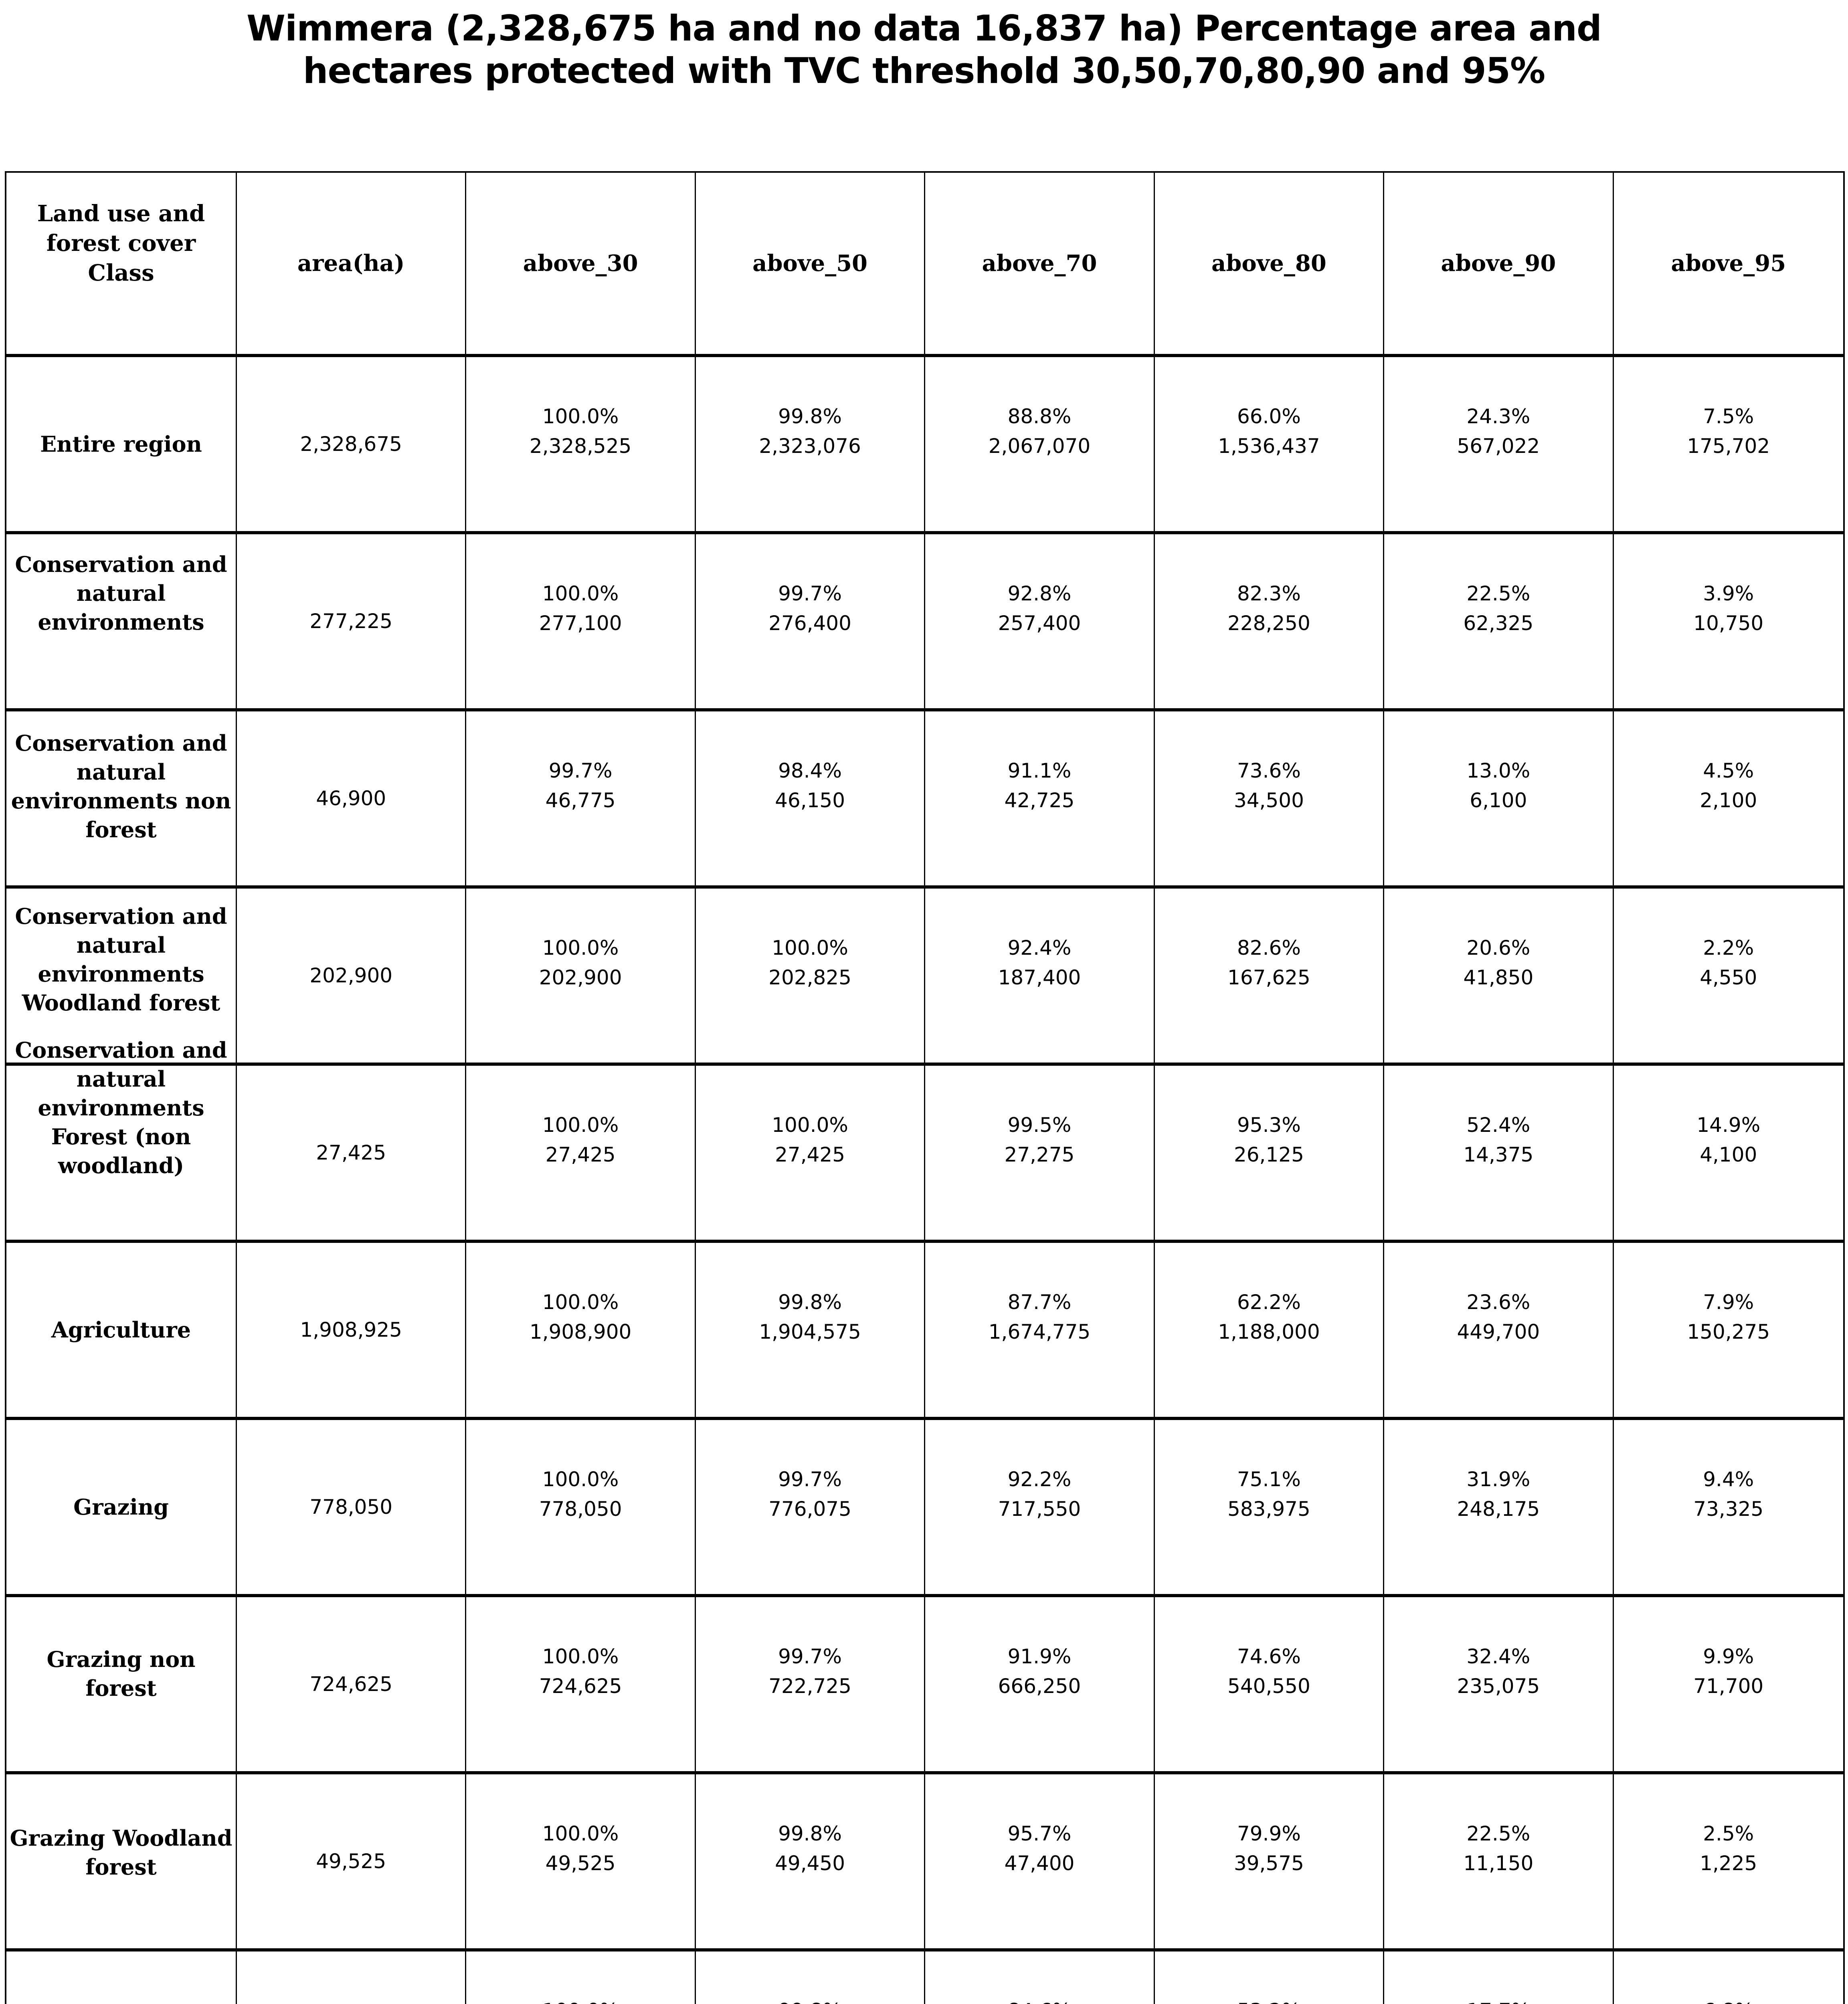  What do you see at coordinates (811, 1977) in the screenshot?
I see `value-cell-above50: 99.8% 1,123,225` at bounding box center [811, 1977].